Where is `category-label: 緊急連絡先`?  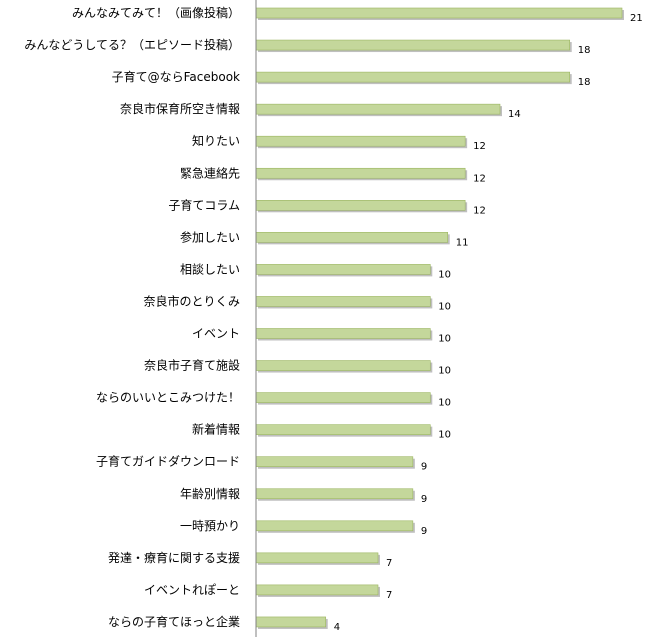
category-label: 緊急連絡先 is located at coordinates (210, 172).